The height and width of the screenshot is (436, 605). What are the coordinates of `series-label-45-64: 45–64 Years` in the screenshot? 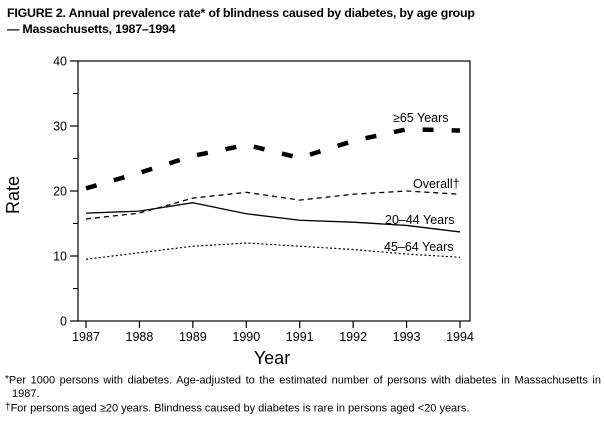 It's located at (419, 247).